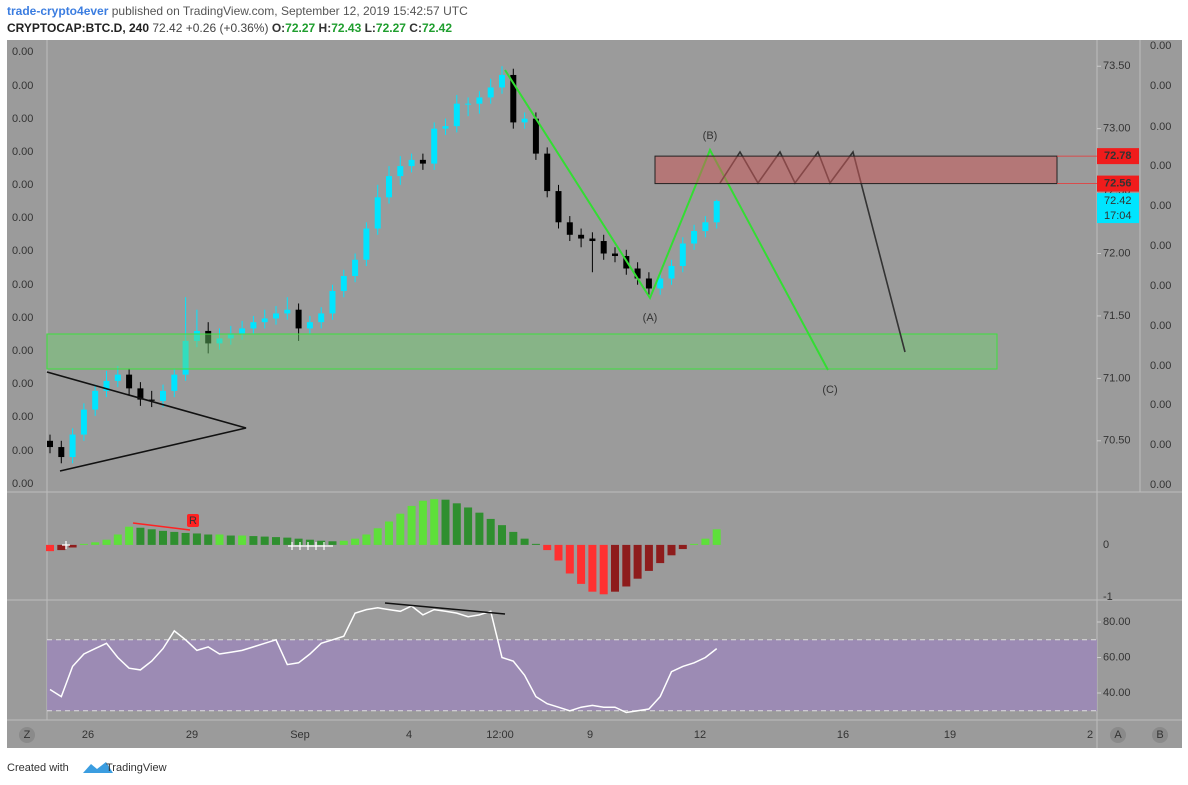 The width and height of the screenshot is (1188, 785). Describe the element at coordinates (1108, 597) in the screenshot. I see `y-tick-label: -1` at that location.